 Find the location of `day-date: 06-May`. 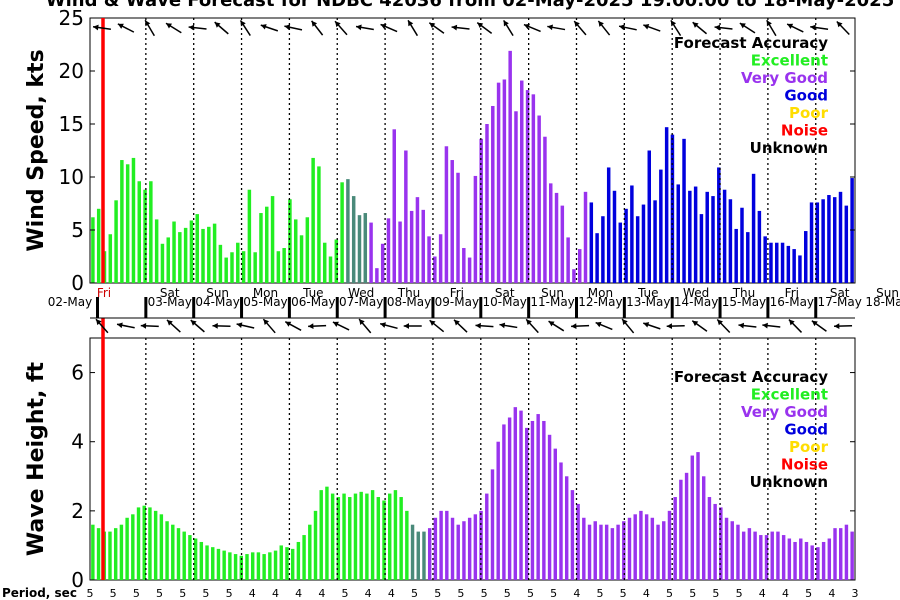

day-date: 06-May is located at coordinates (313, 302).